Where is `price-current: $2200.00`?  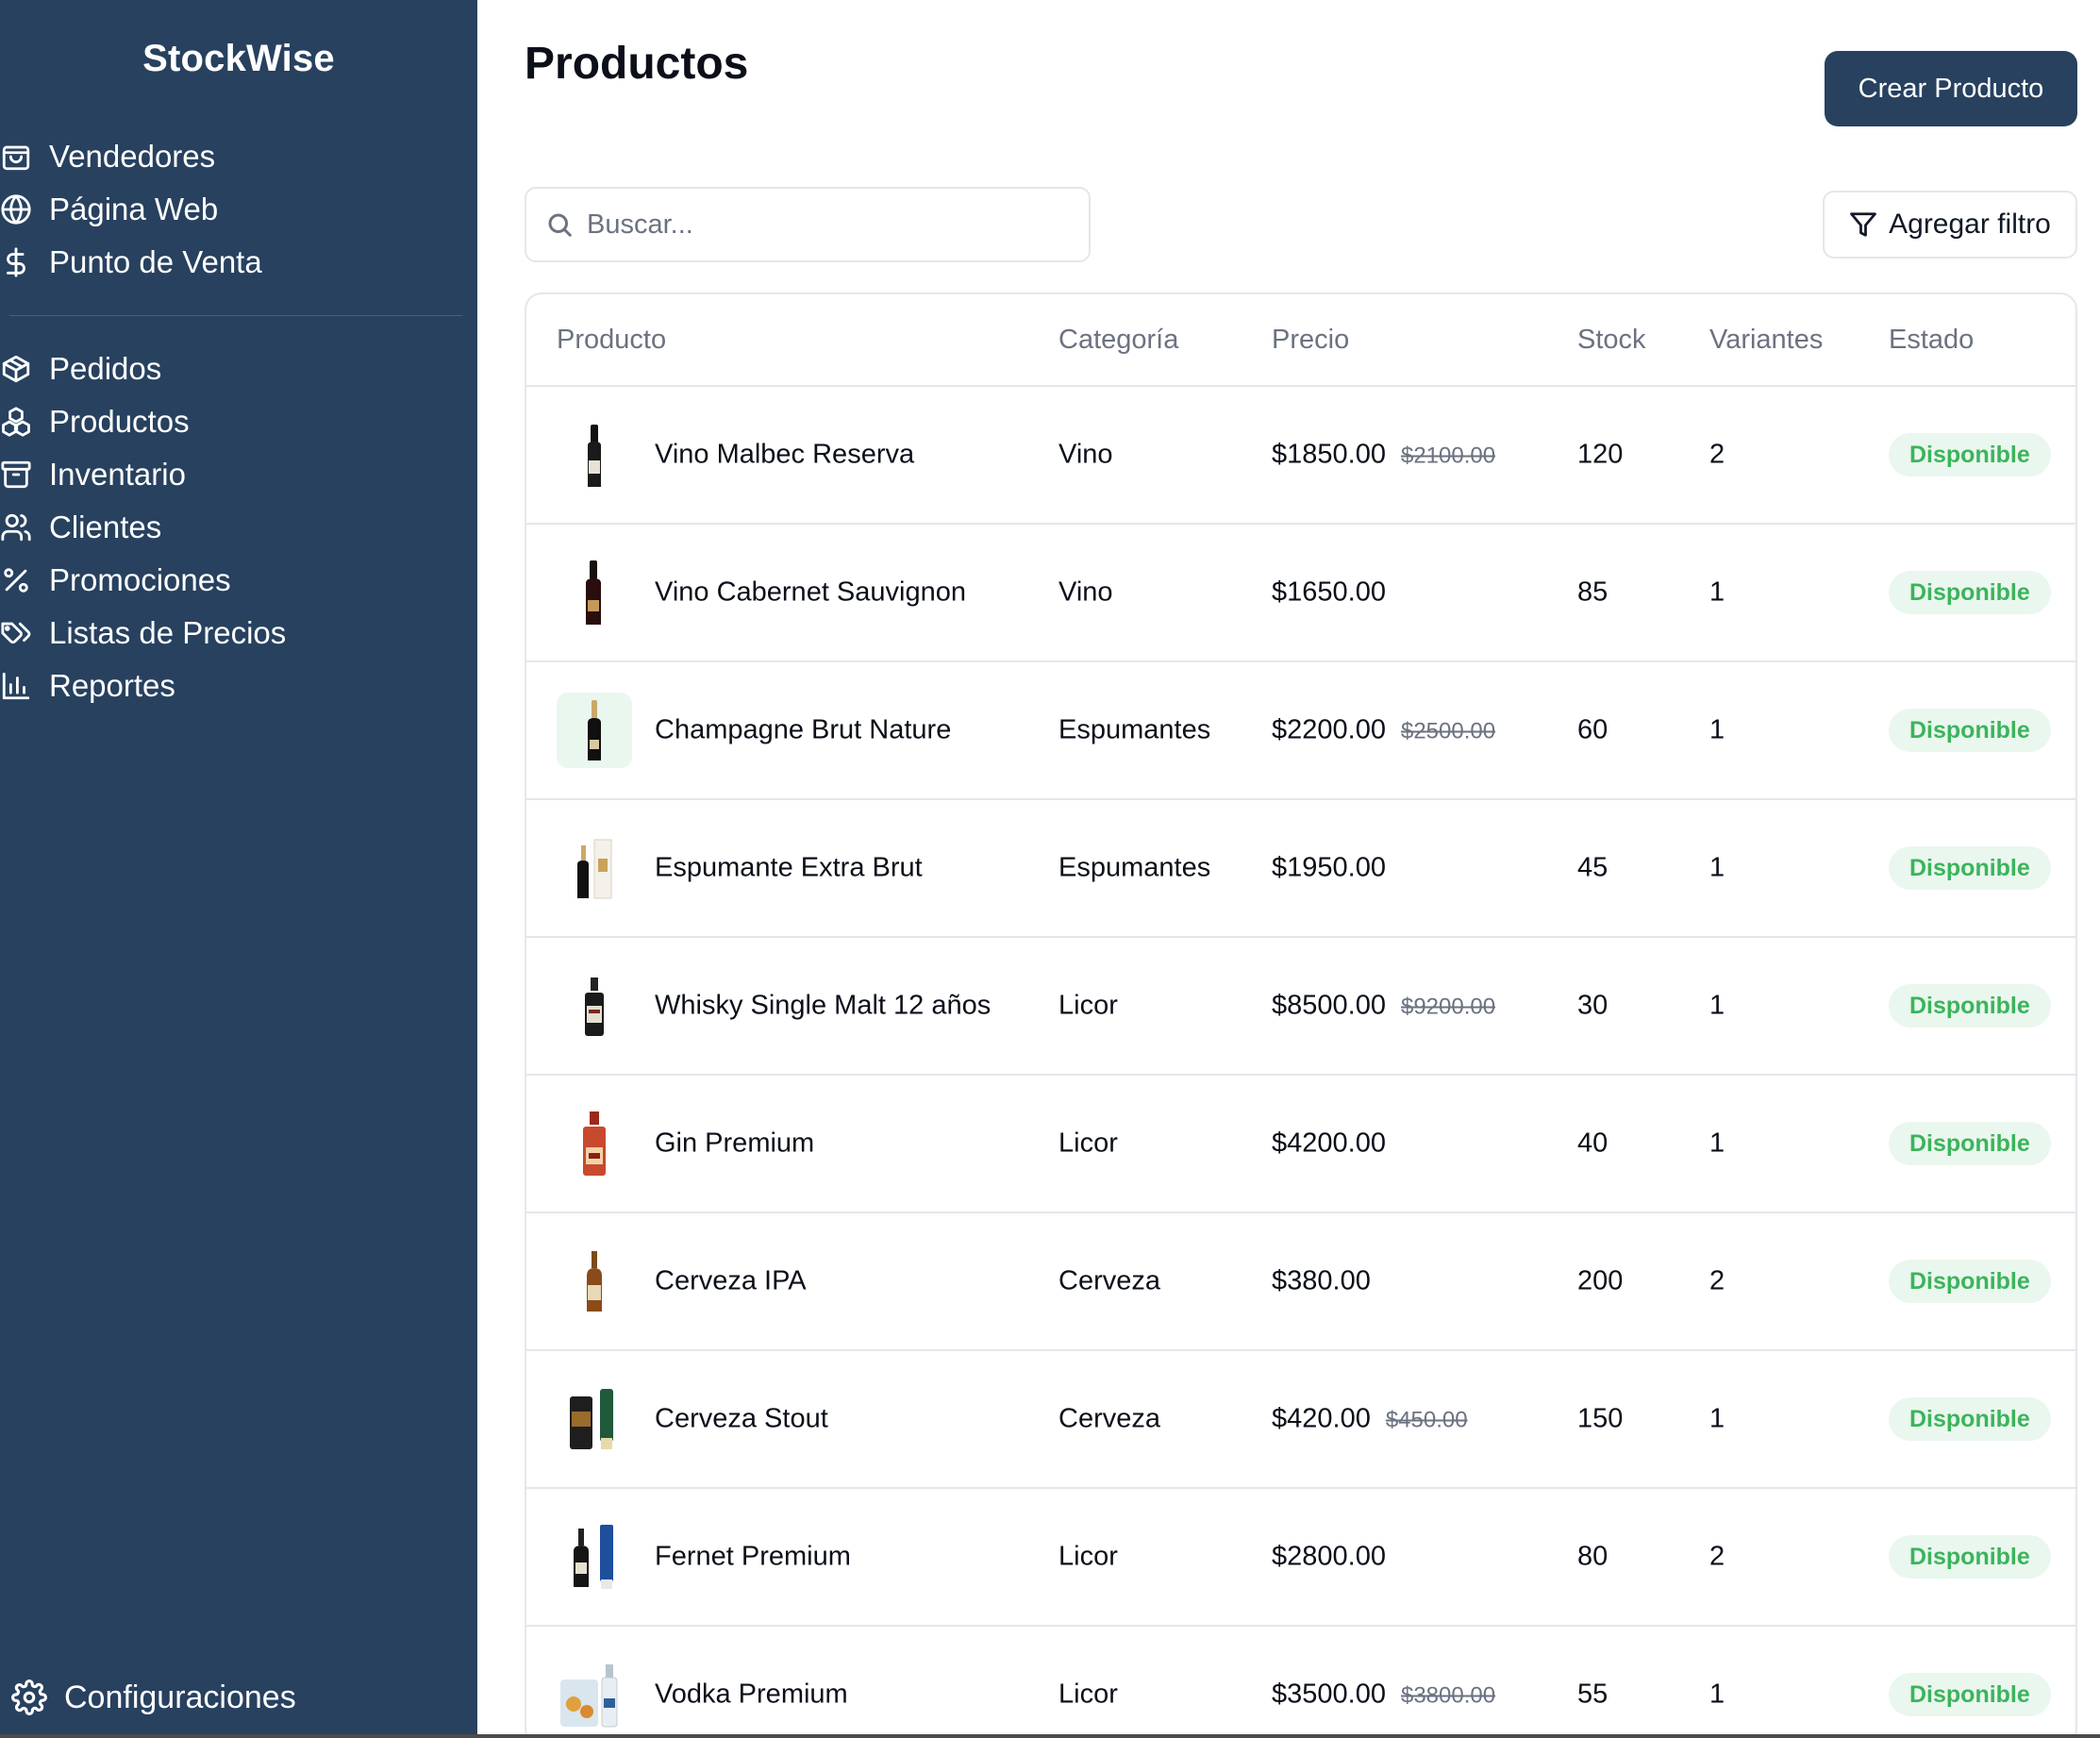
price-current: $2200.00 is located at coordinates (1329, 730).